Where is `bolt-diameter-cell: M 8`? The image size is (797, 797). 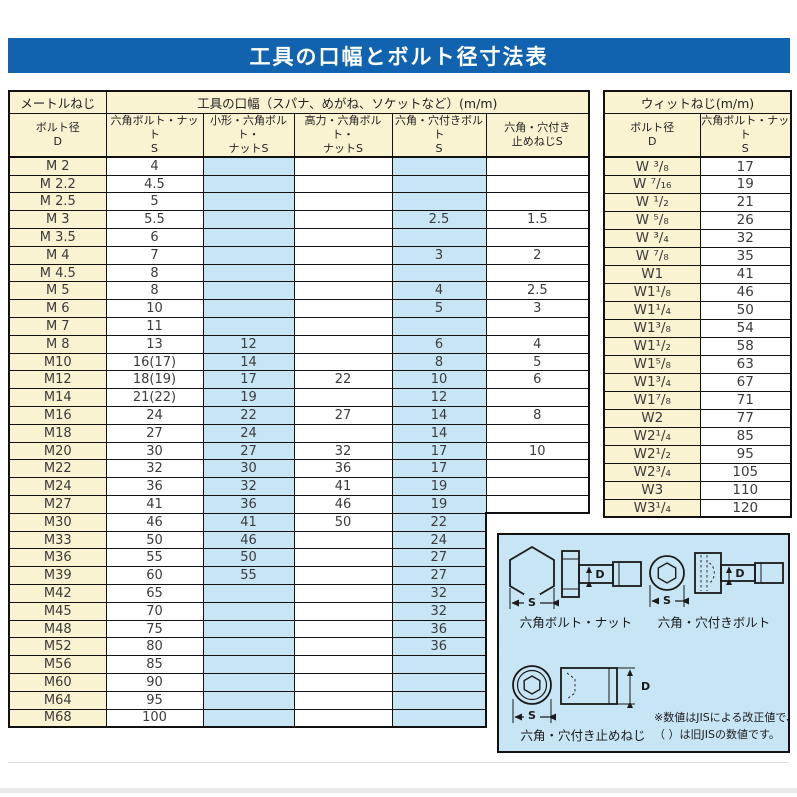
bolt-diameter-cell: M 8 is located at coordinates (57, 344).